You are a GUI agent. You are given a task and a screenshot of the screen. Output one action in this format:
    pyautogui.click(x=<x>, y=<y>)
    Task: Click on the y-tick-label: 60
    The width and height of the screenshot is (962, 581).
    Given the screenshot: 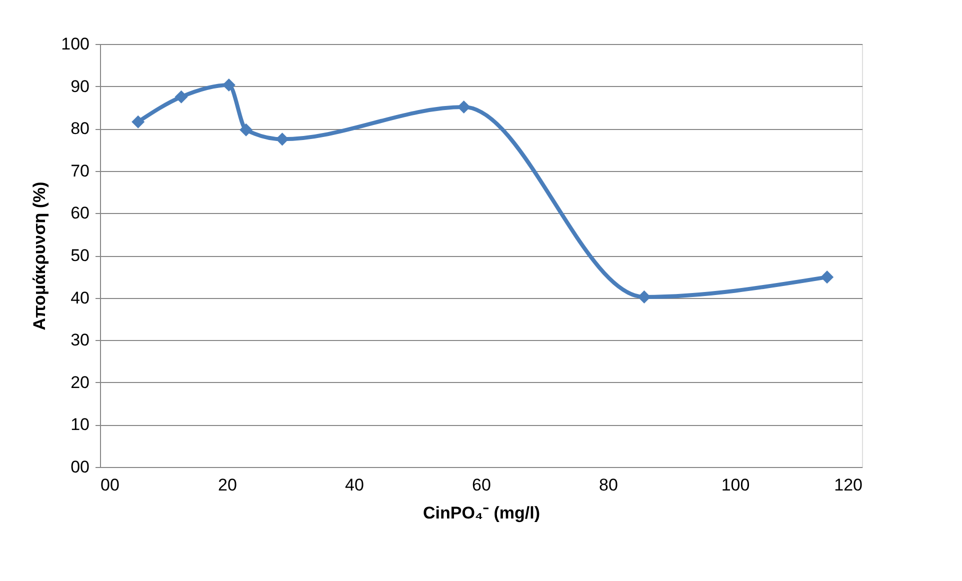 What is the action you would take?
    pyautogui.click(x=80, y=213)
    